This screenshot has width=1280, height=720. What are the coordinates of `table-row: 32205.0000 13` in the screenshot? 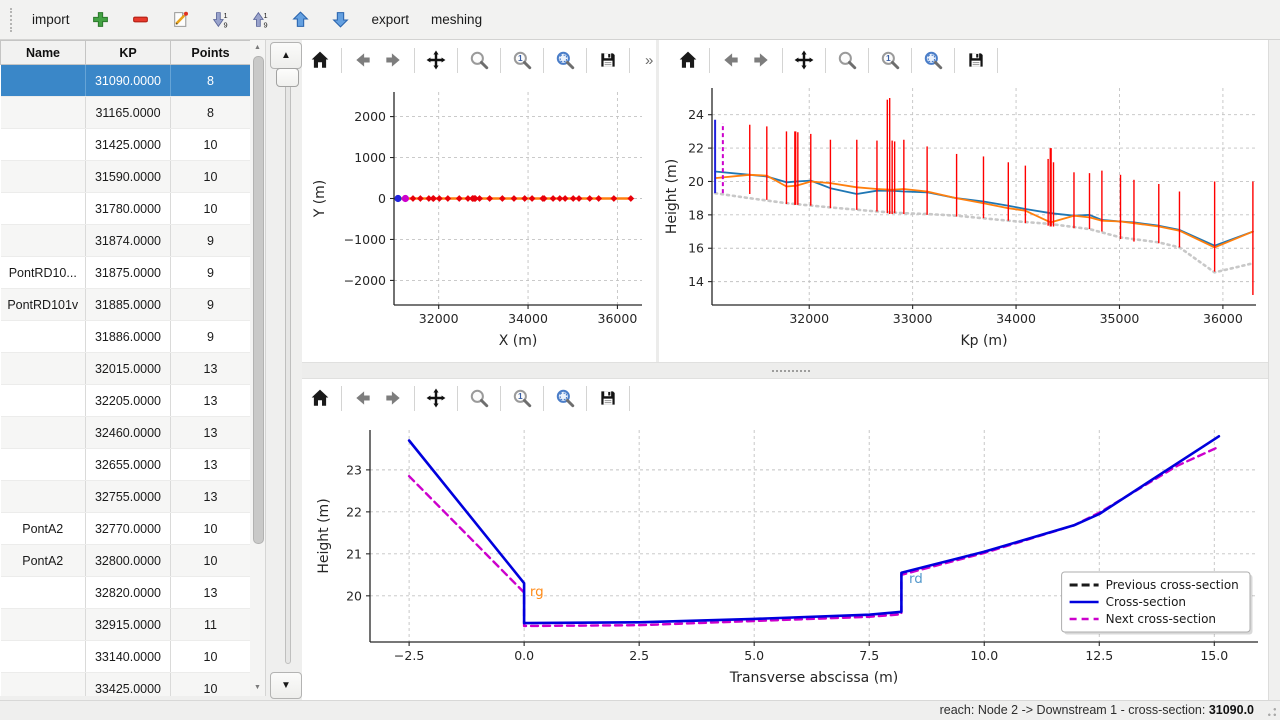 It's located at (125, 400).